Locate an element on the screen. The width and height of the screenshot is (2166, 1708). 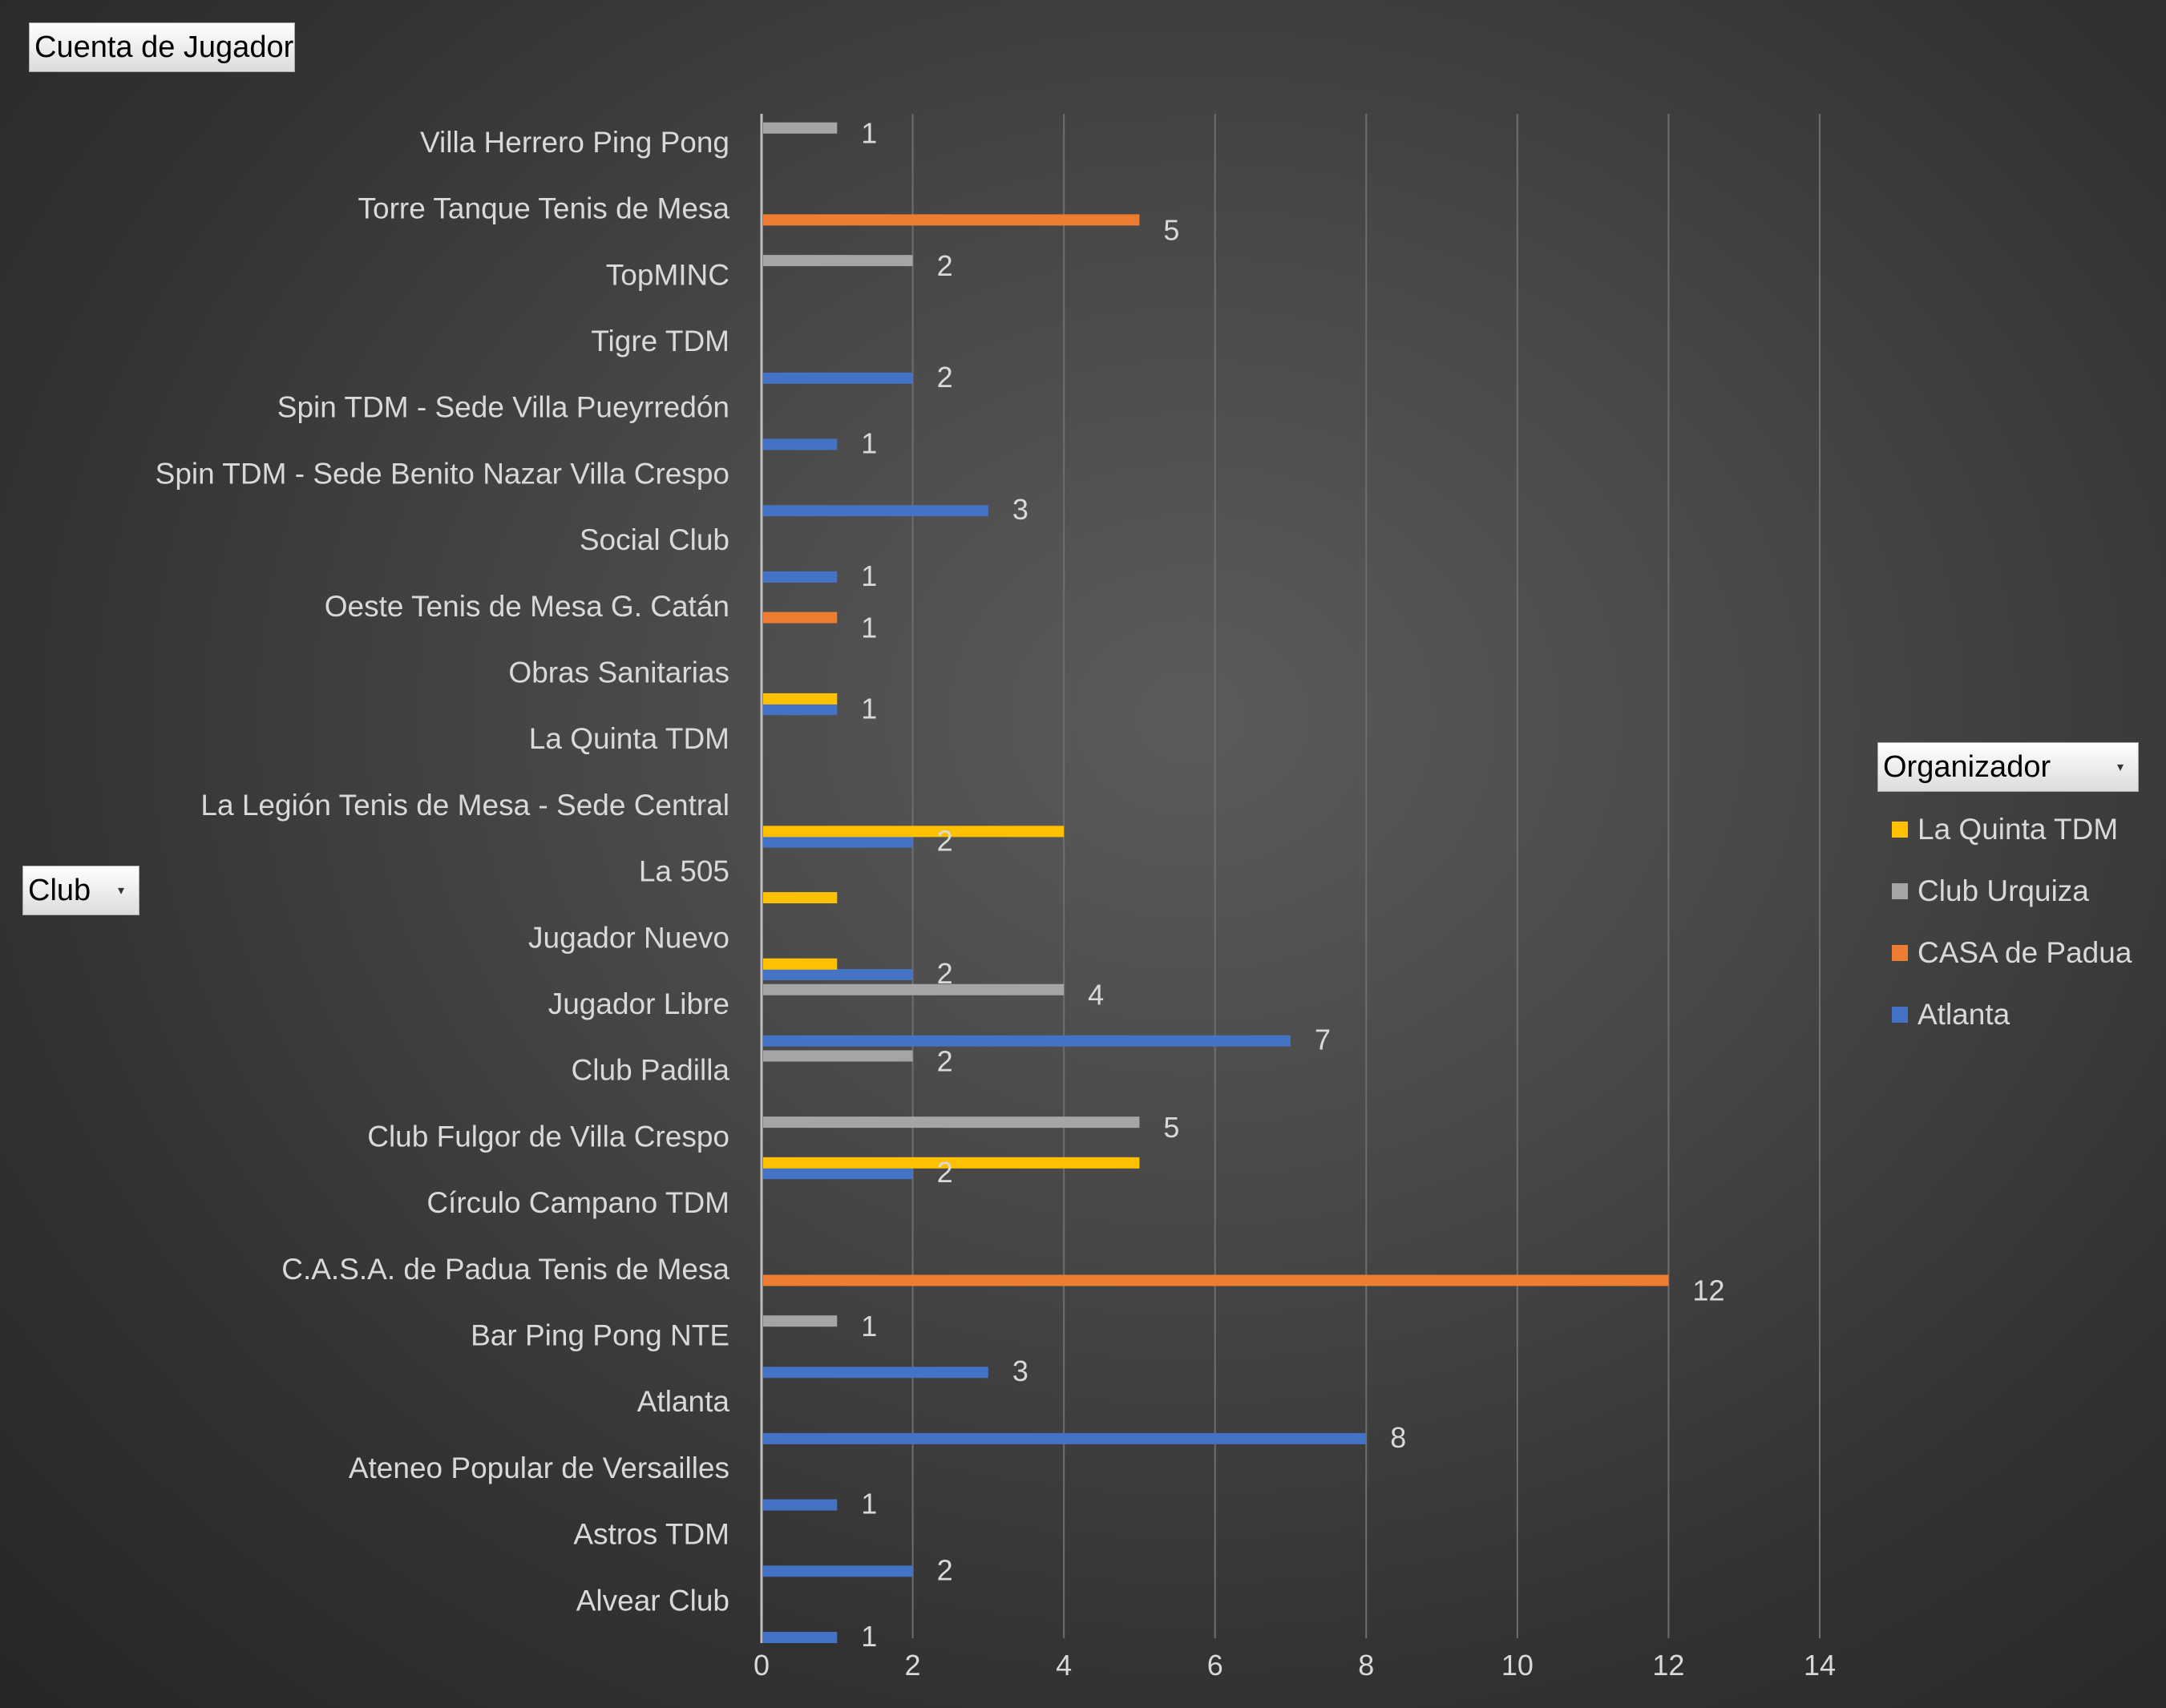
category-label: TopMINC is located at coordinates (668, 274).